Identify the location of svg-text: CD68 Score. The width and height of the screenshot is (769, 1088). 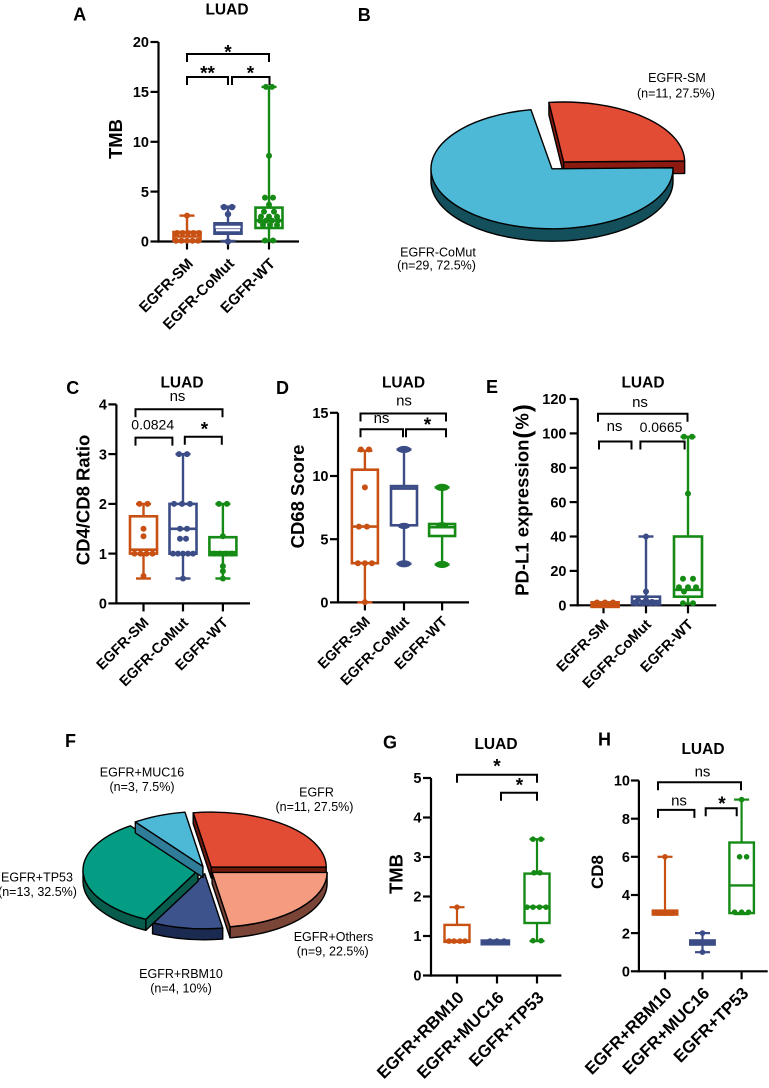
(297, 497).